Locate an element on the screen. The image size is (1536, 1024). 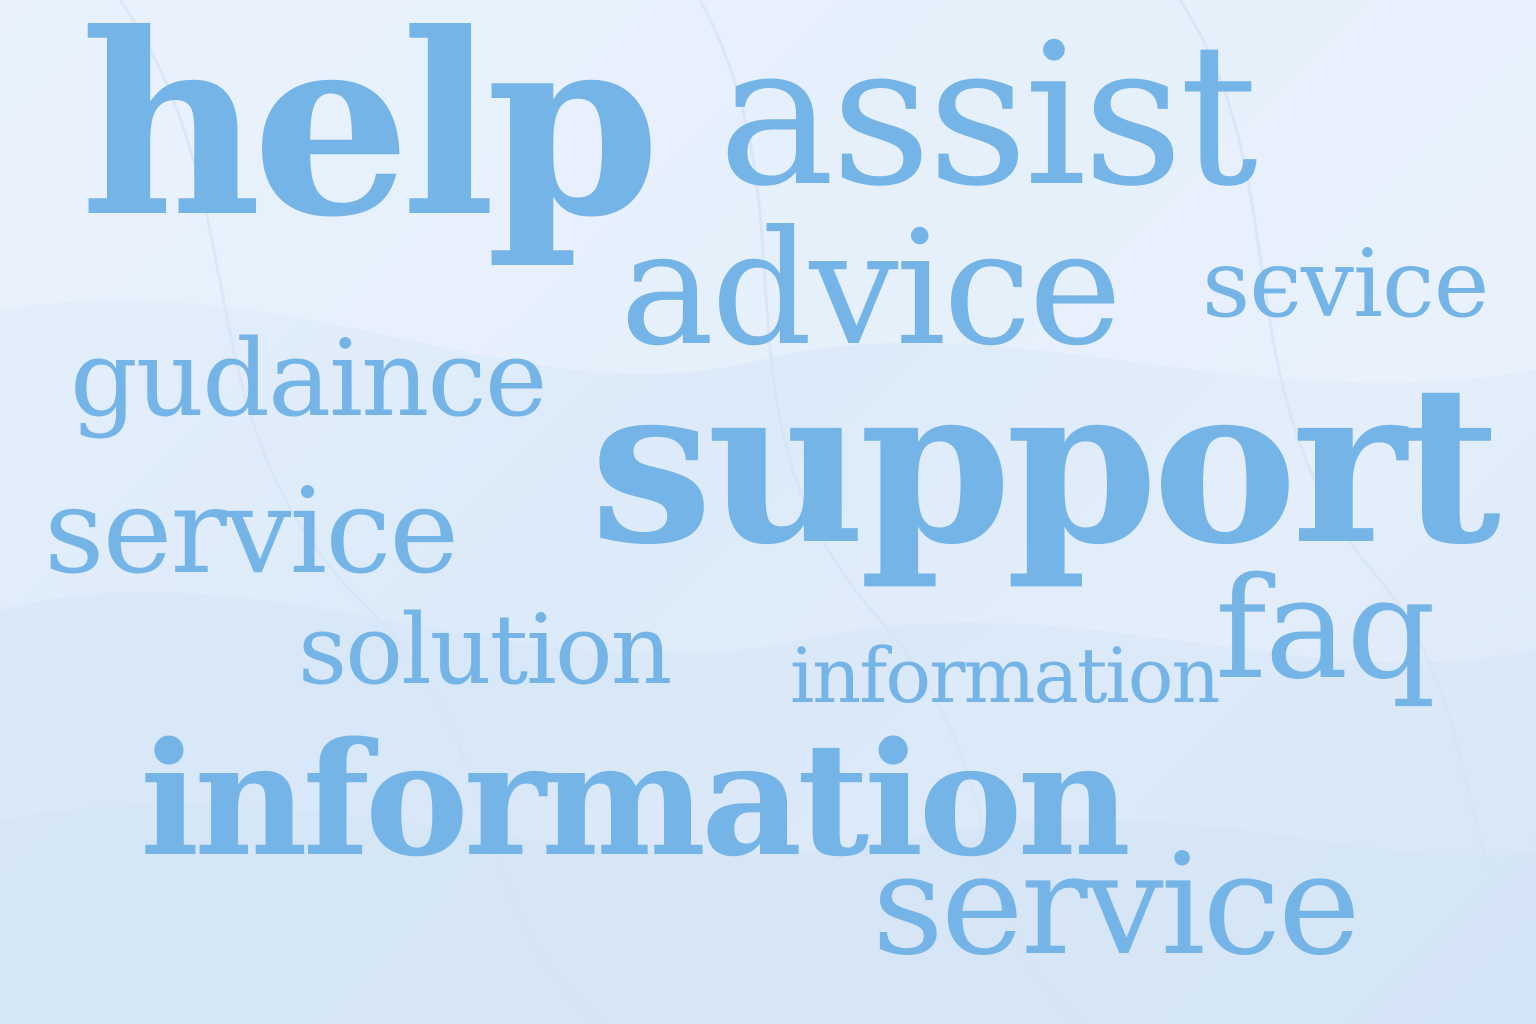
word-support: support is located at coordinates (1045, 465).